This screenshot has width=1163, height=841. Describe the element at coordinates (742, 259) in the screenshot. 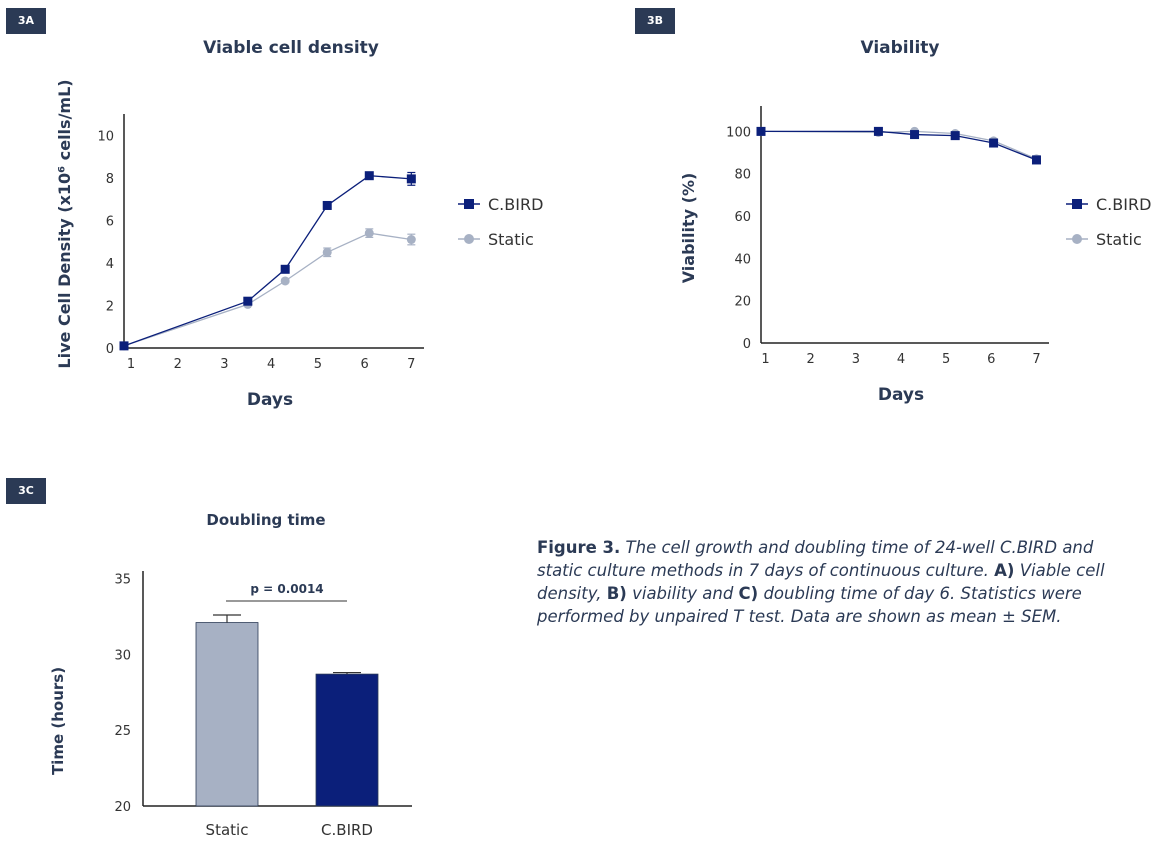

I see `y-tick-label: 40` at that location.